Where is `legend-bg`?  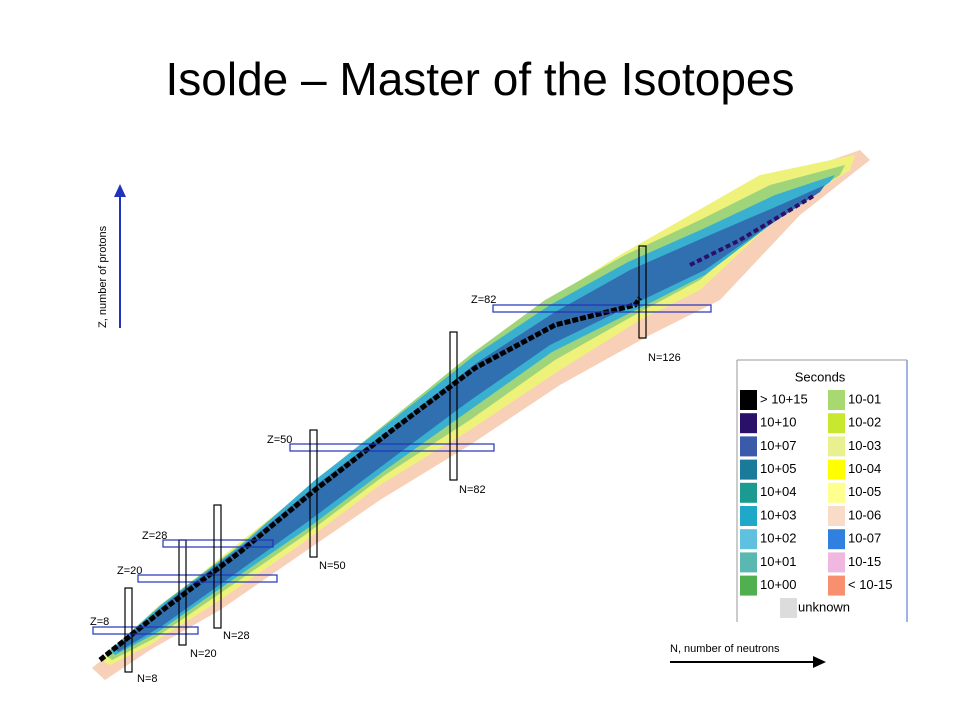
legend-bg is located at coordinates (822, 491).